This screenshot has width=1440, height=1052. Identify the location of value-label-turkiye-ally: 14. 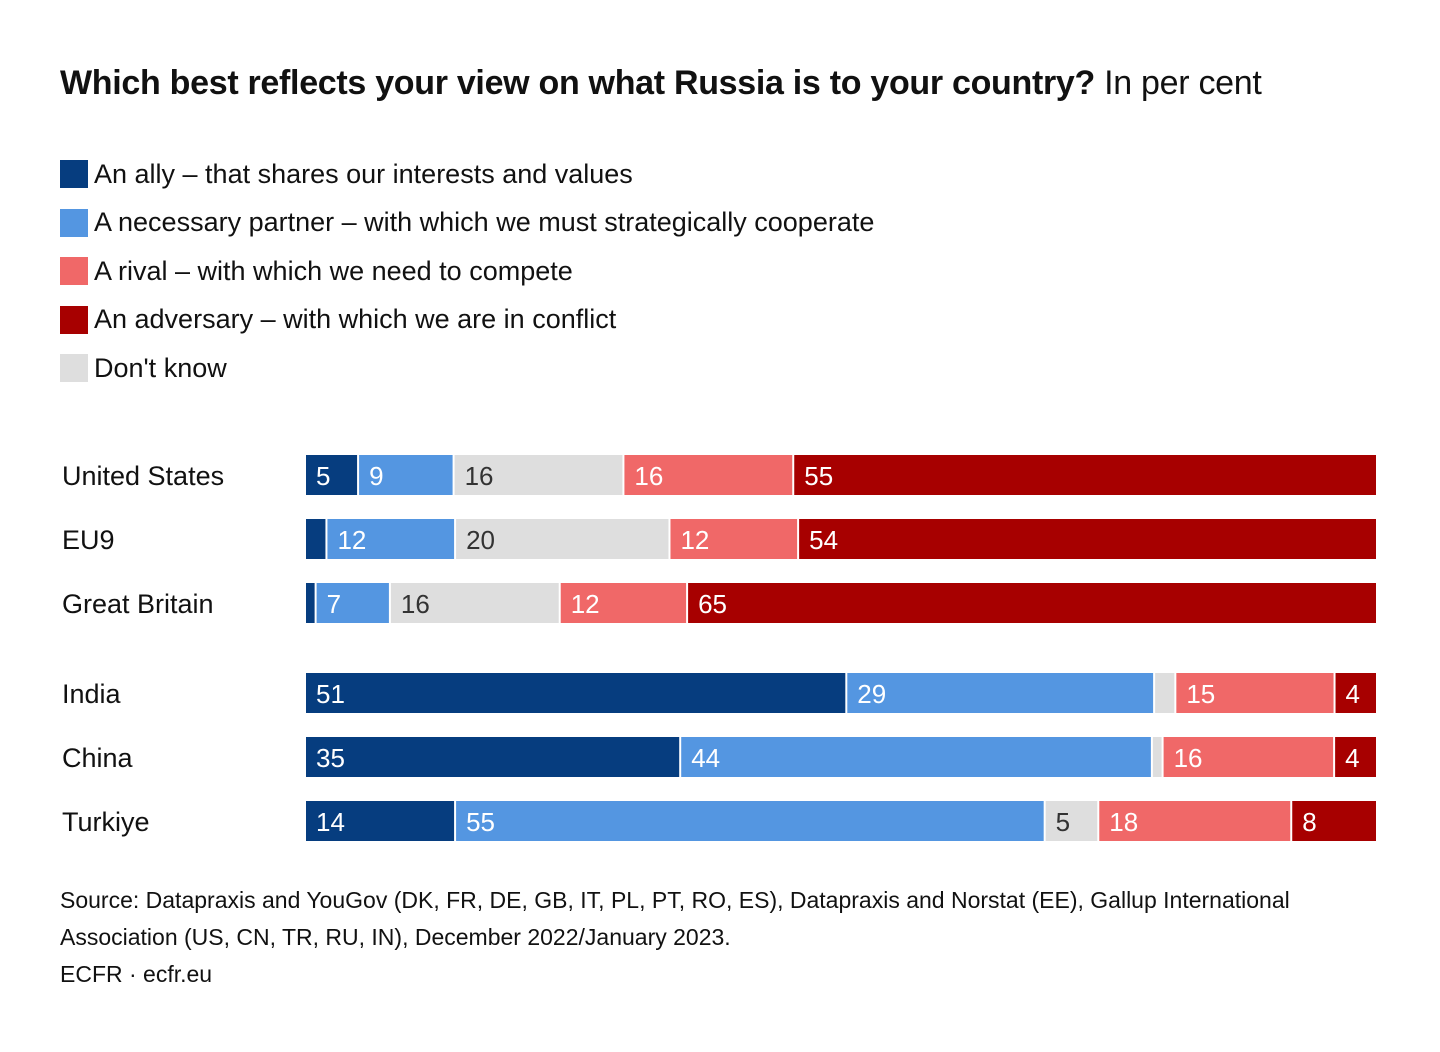
(330, 822).